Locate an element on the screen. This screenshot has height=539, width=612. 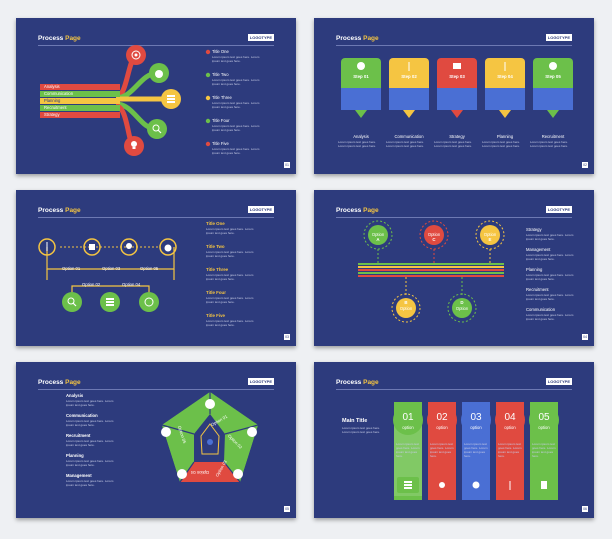
slide-1: Process Page LOGOTYPE Analysis is located at coordinates (156, 96).